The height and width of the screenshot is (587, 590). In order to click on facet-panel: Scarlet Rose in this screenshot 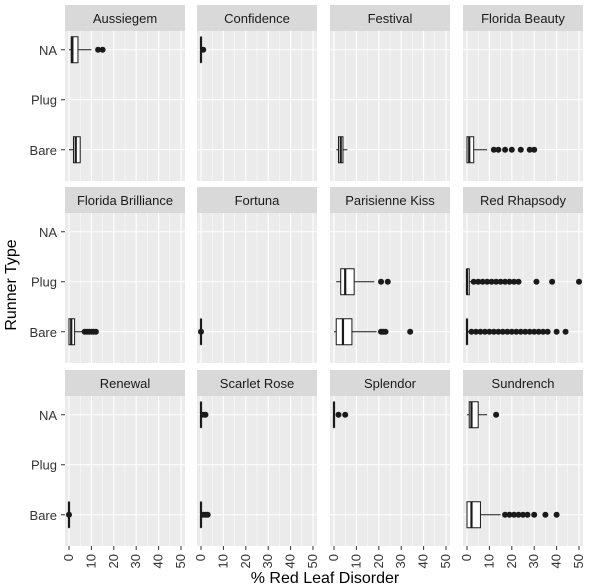, I will do `click(257, 458)`.